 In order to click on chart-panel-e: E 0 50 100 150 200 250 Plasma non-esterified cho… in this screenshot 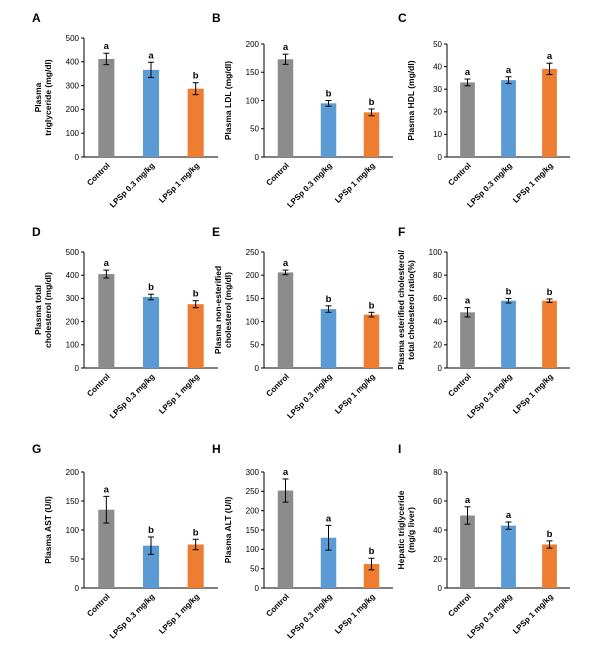, I will do `click(302, 323)`.